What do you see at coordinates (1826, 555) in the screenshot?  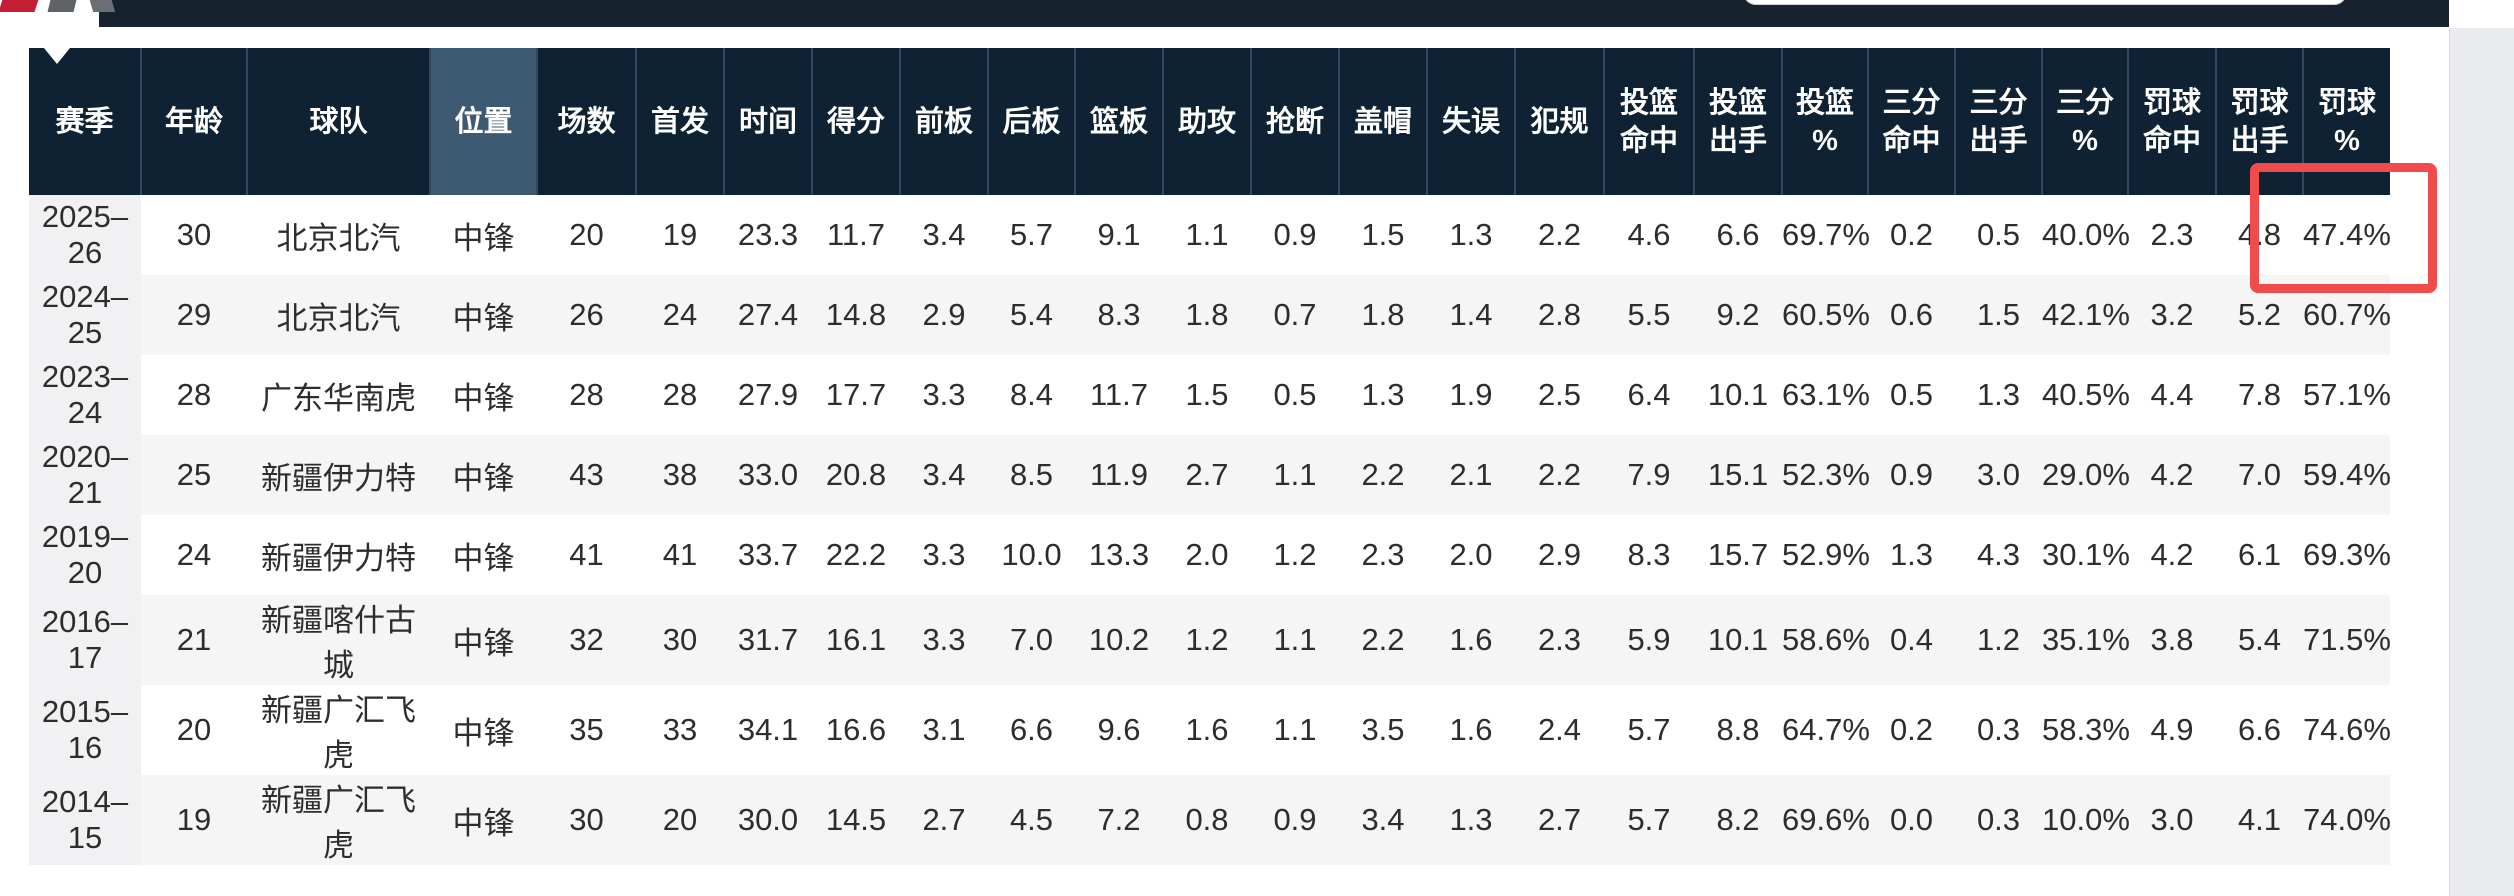 I see `cell-fg_pct: 52.9%` at bounding box center [1826, 555].